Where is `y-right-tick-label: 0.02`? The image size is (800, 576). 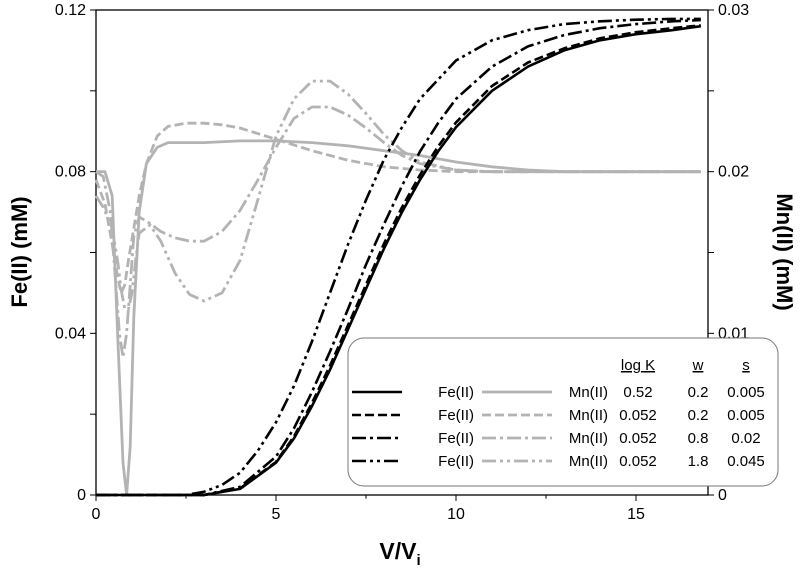
y-right-tick-label: 0.02 is located at coordinates (733, 172).